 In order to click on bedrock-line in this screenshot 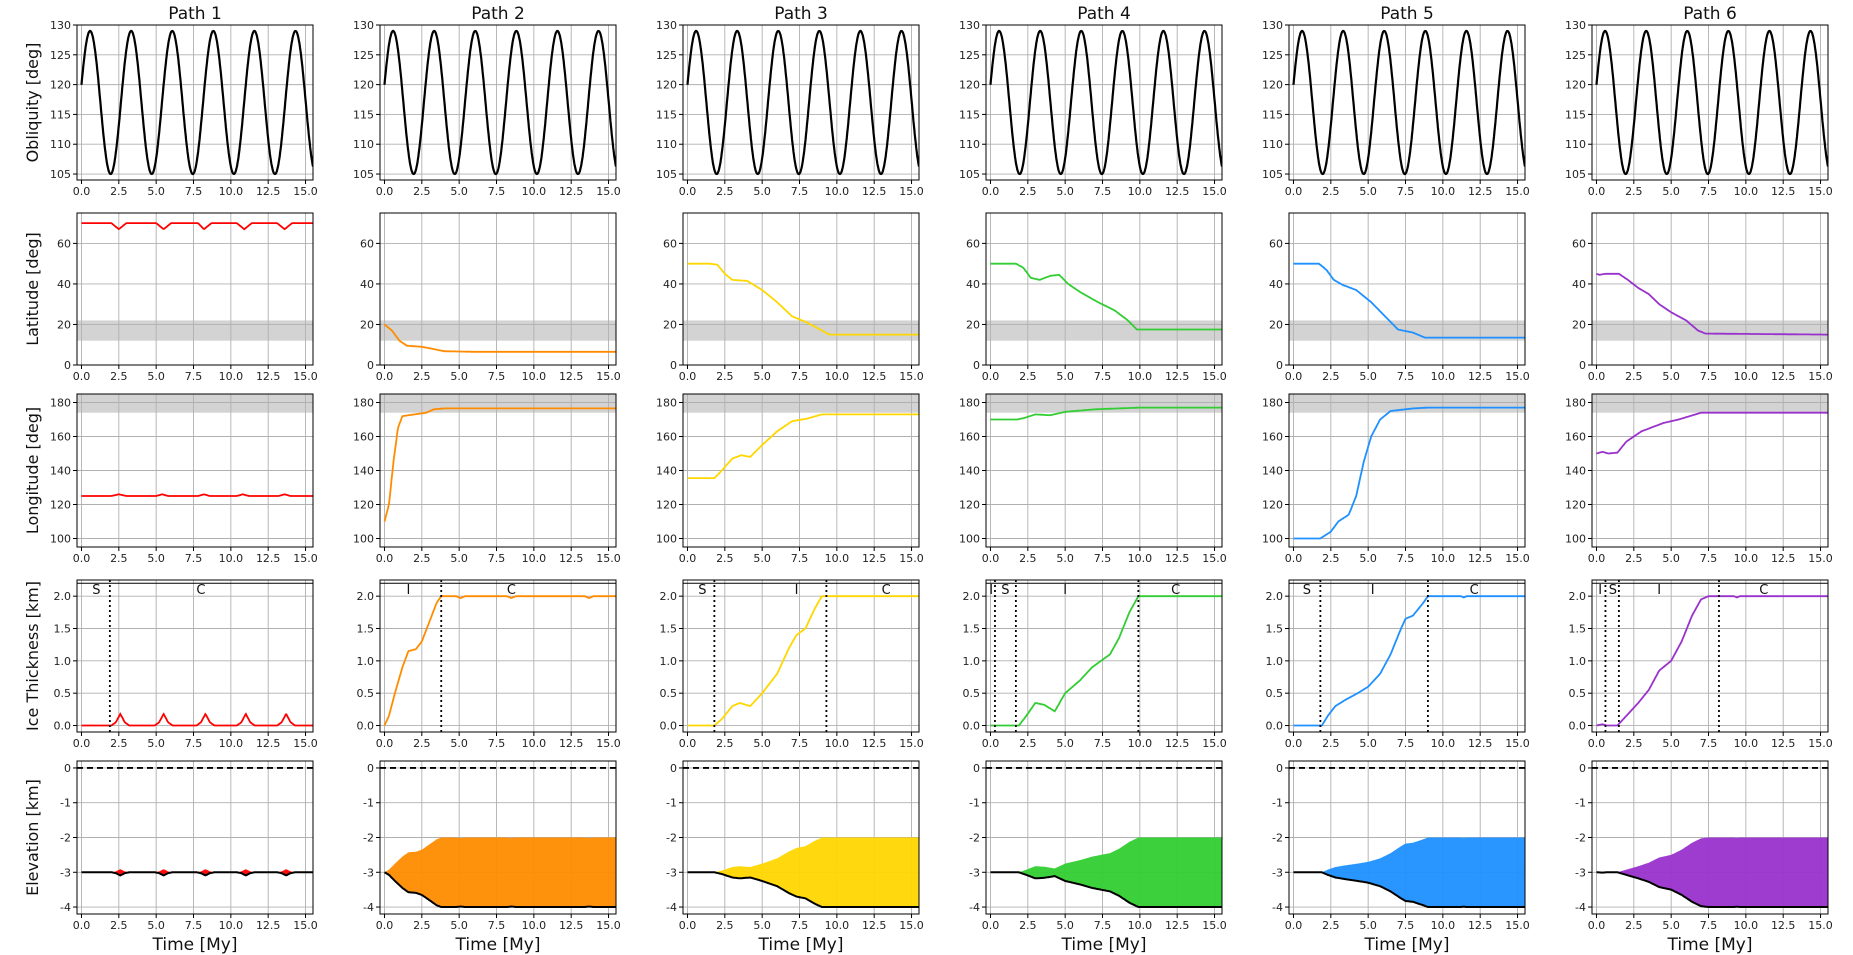, I will do `click(1712, 889)`.